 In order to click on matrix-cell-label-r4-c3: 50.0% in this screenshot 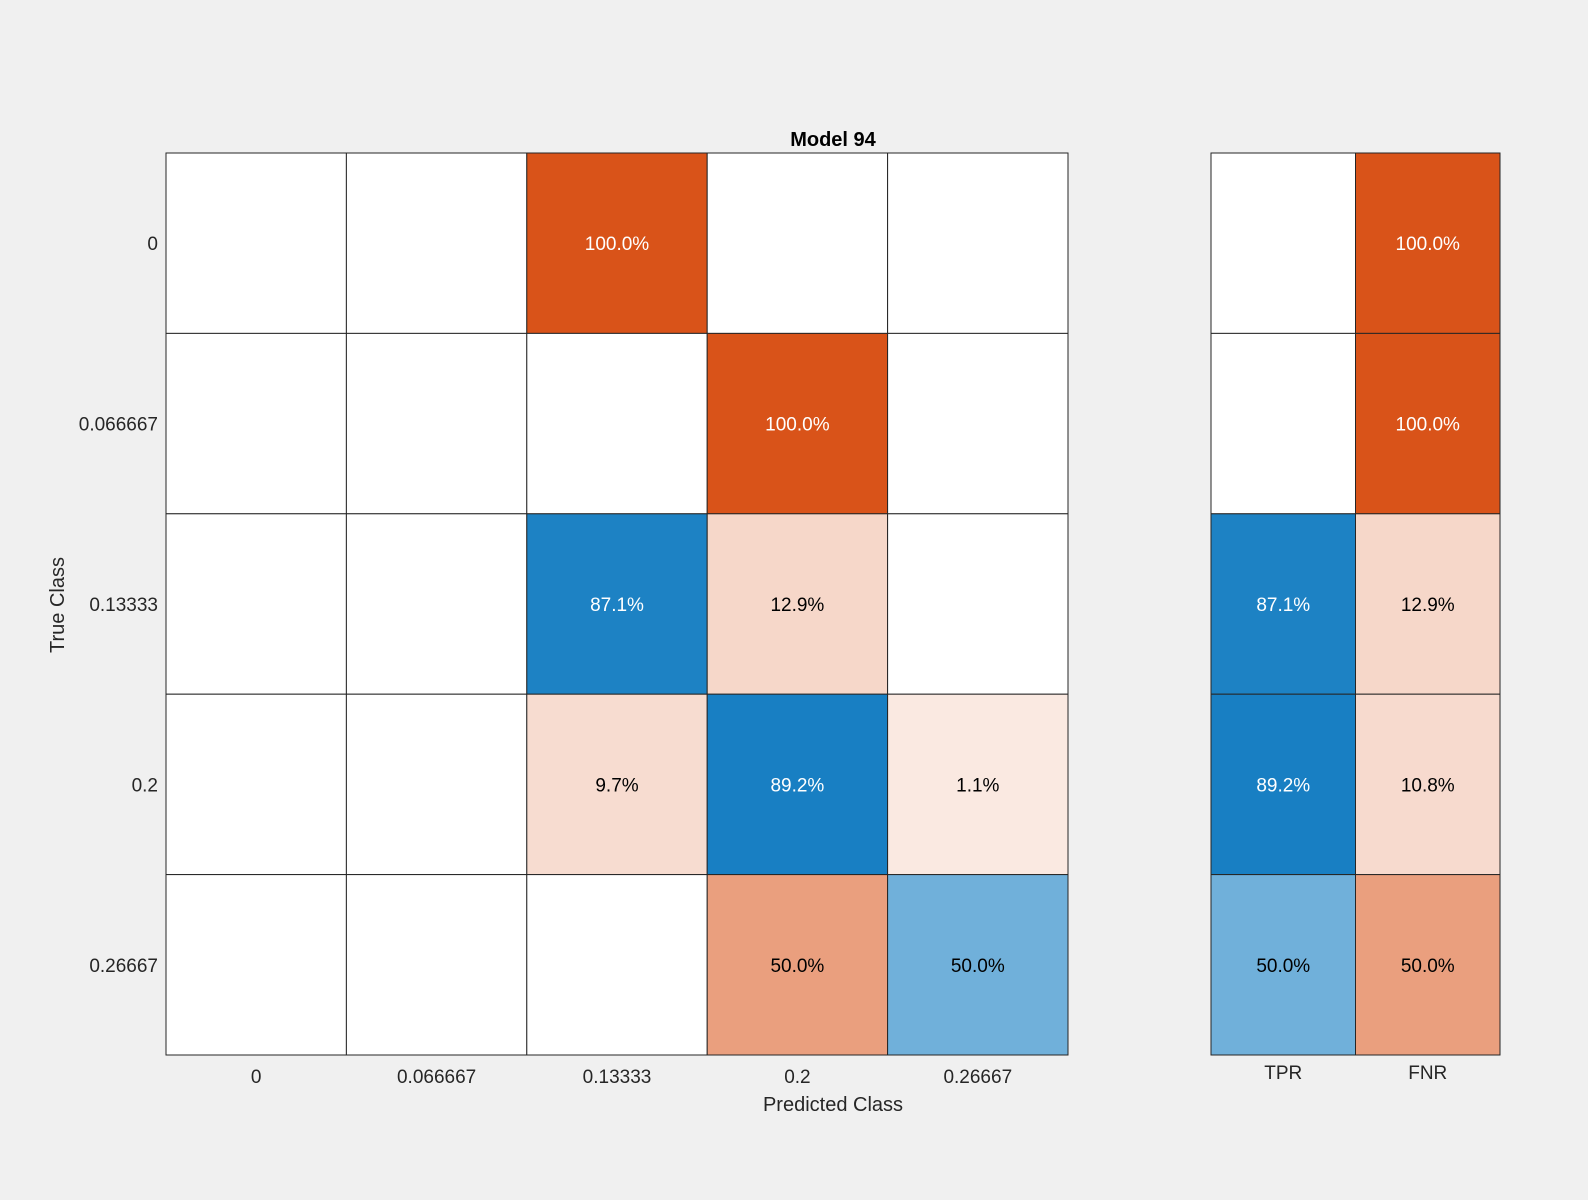, I will do `click(797, 966)`.